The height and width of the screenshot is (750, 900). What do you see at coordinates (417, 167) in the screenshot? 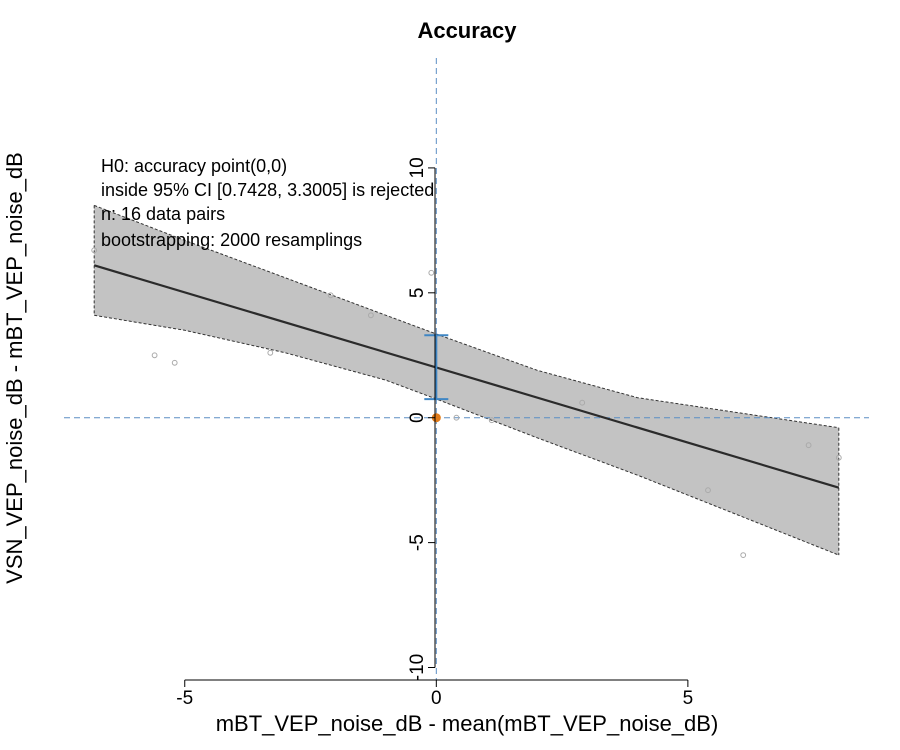
I see `y-tick-label: 10` at bounding box center [417, 167].